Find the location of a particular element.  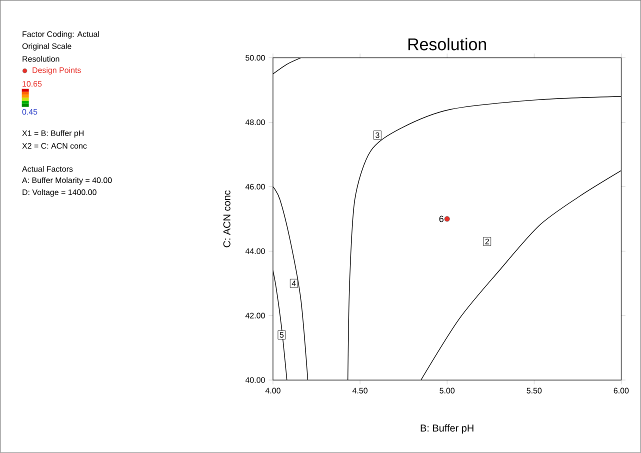

chart-title: Resolution is located at coordinates (447, 44).